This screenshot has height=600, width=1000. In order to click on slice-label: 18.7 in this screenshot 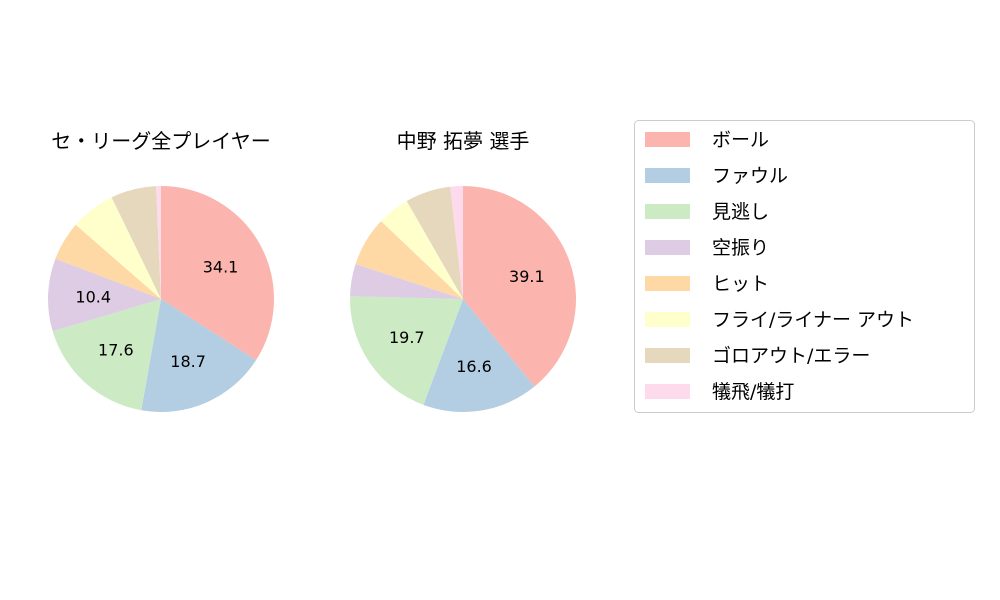, I will do `click(188, 361)`.